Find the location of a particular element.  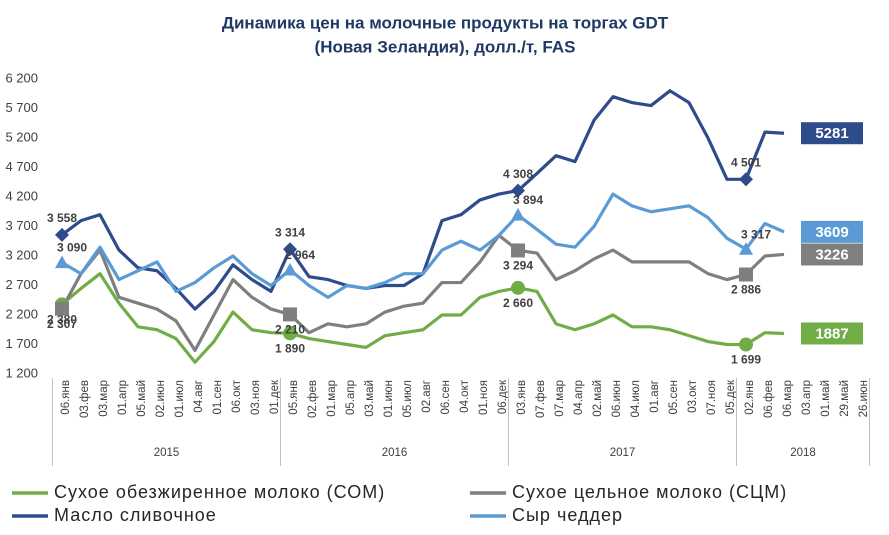

end-label: 3609 is located at coordinates (831, 232).